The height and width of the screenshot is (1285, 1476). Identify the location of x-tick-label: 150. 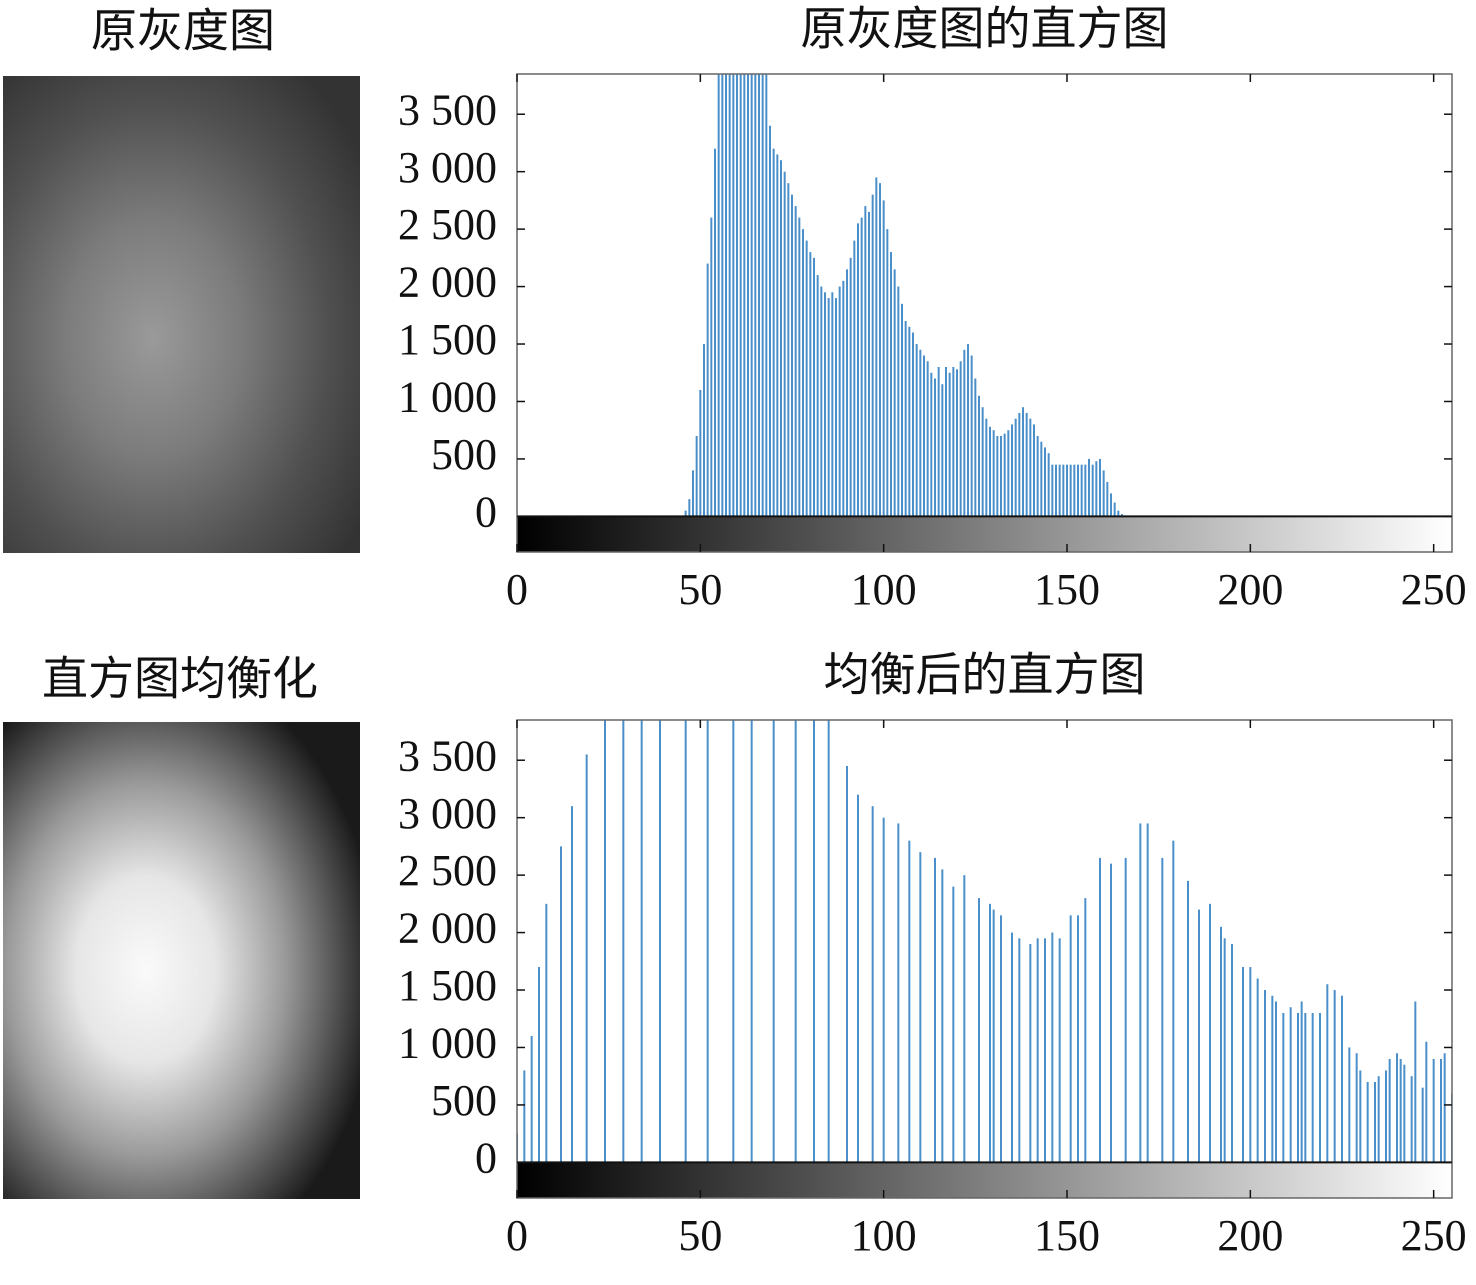
(1067, 589).